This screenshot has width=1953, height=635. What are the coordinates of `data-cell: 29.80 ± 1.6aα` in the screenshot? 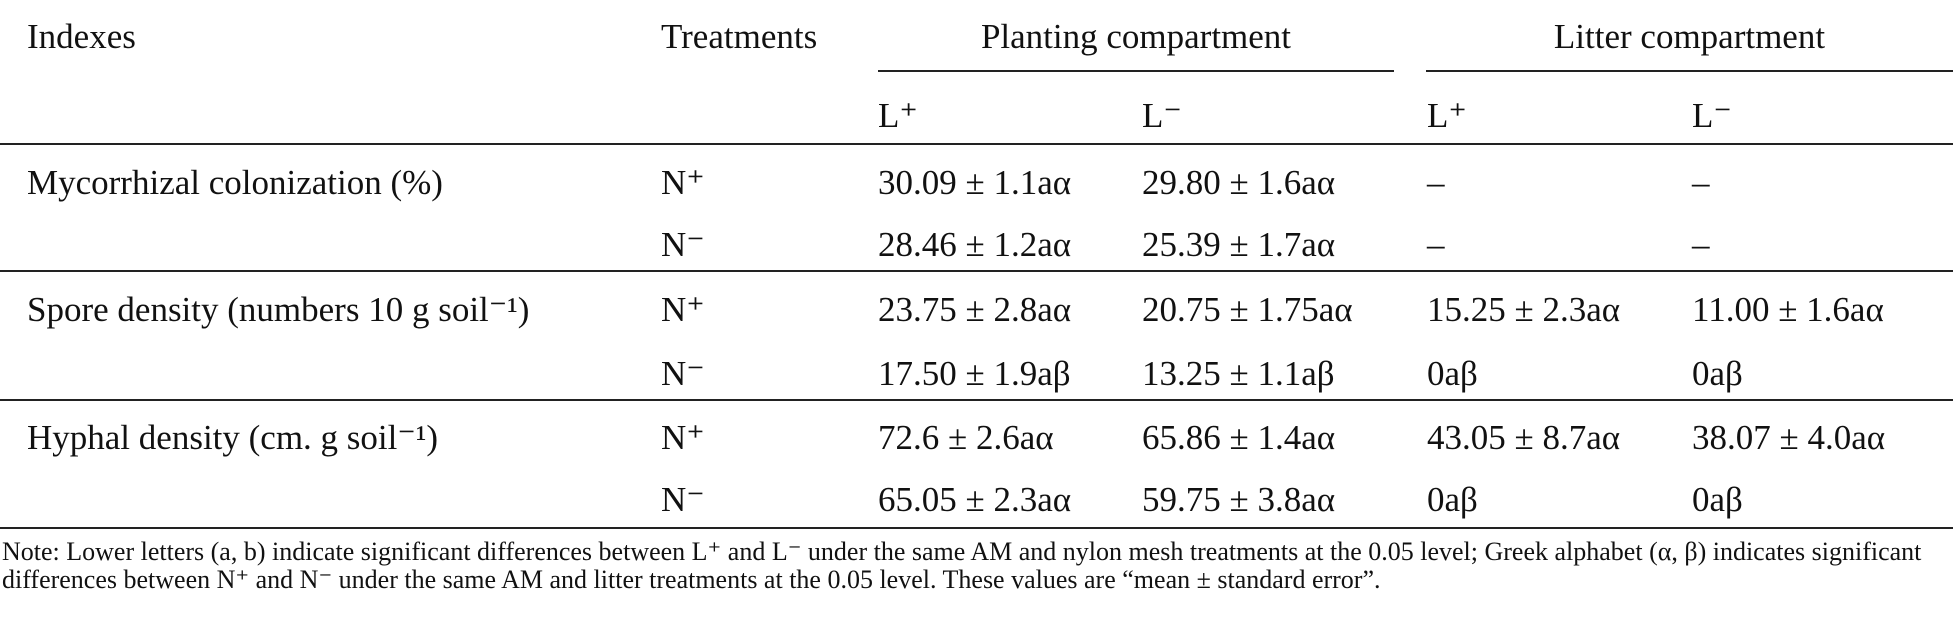 It's located at (1239, 182).